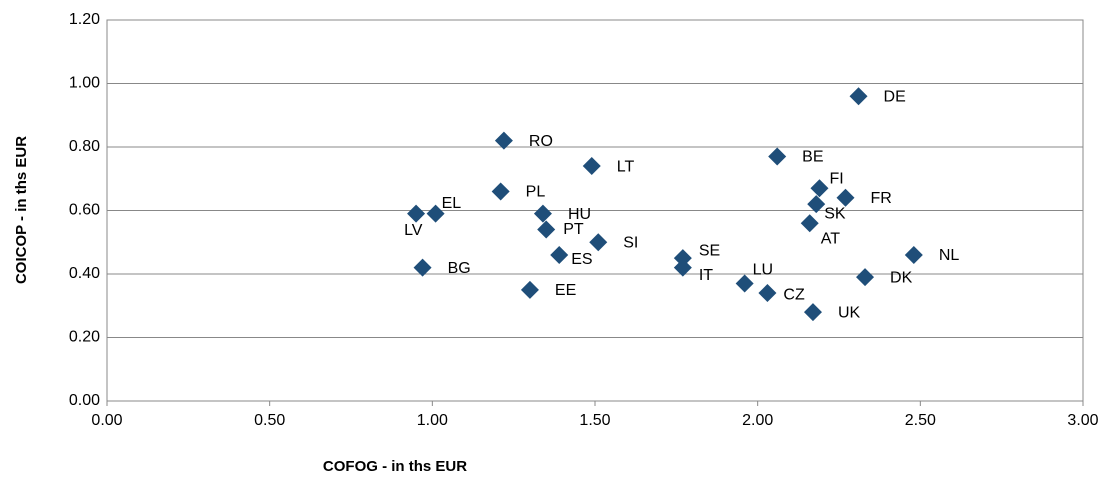 The height and width of the screenshot is (479, 1110). What do you see at coordinates (581, 259) in the screenshot?
I see `point-label: ES` at bounding box center [581, 259].